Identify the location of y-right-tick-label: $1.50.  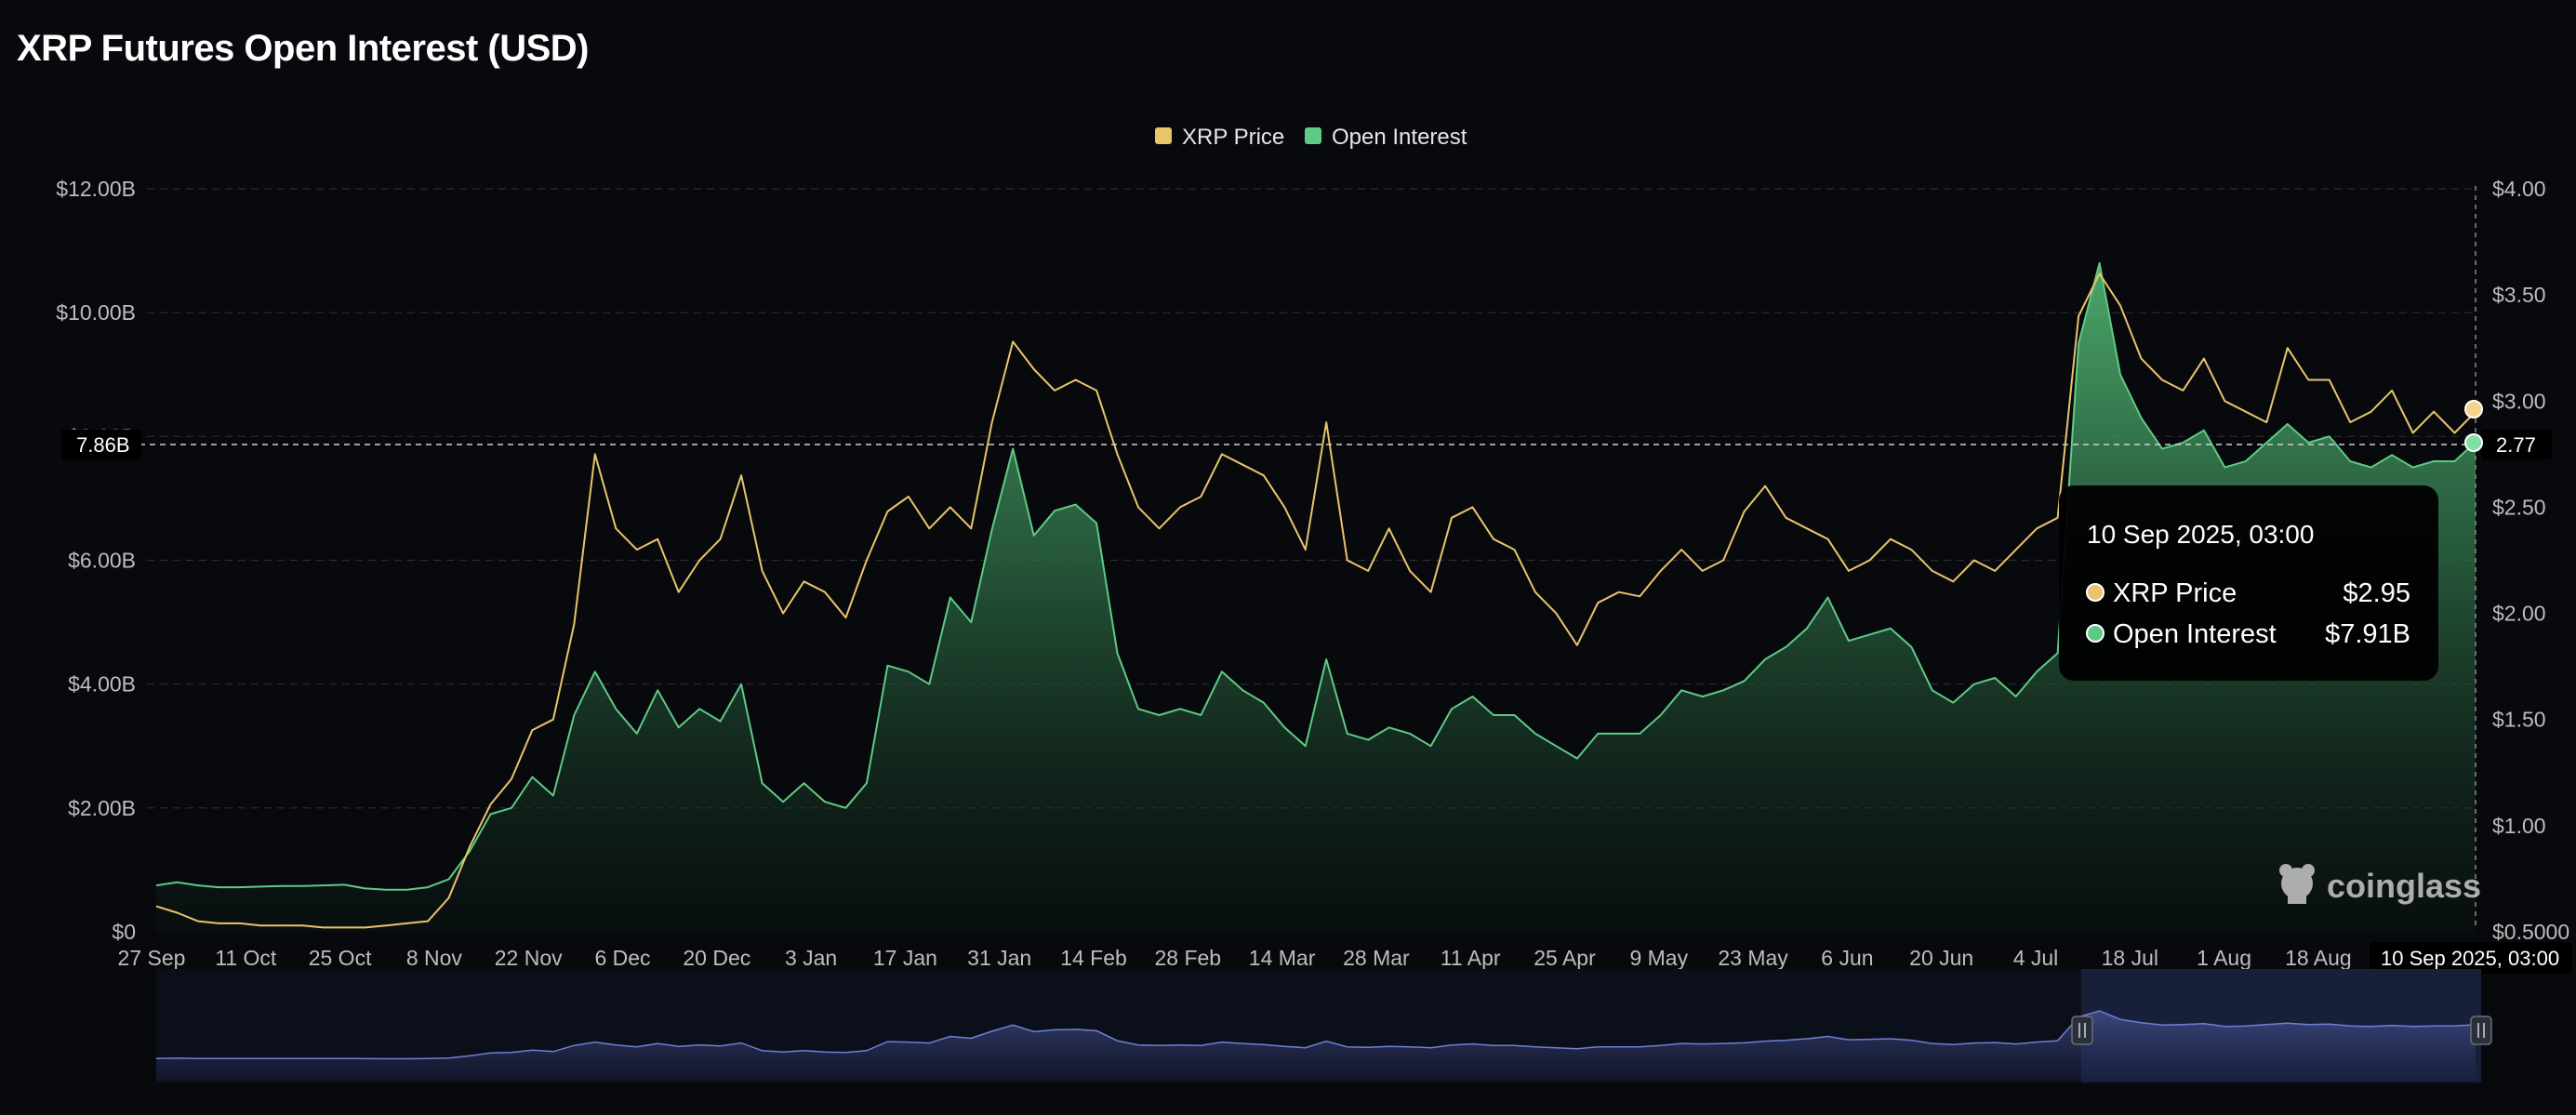
(2519, 720).